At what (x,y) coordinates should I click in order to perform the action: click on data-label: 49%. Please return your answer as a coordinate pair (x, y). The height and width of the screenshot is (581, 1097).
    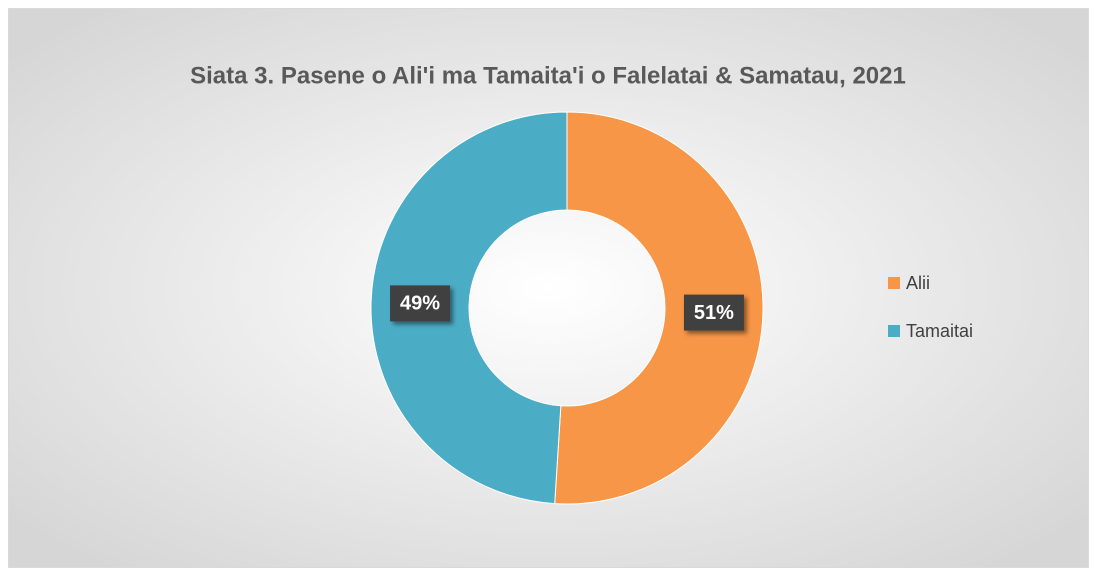
    Looking at the image, I should click on (420, 304).